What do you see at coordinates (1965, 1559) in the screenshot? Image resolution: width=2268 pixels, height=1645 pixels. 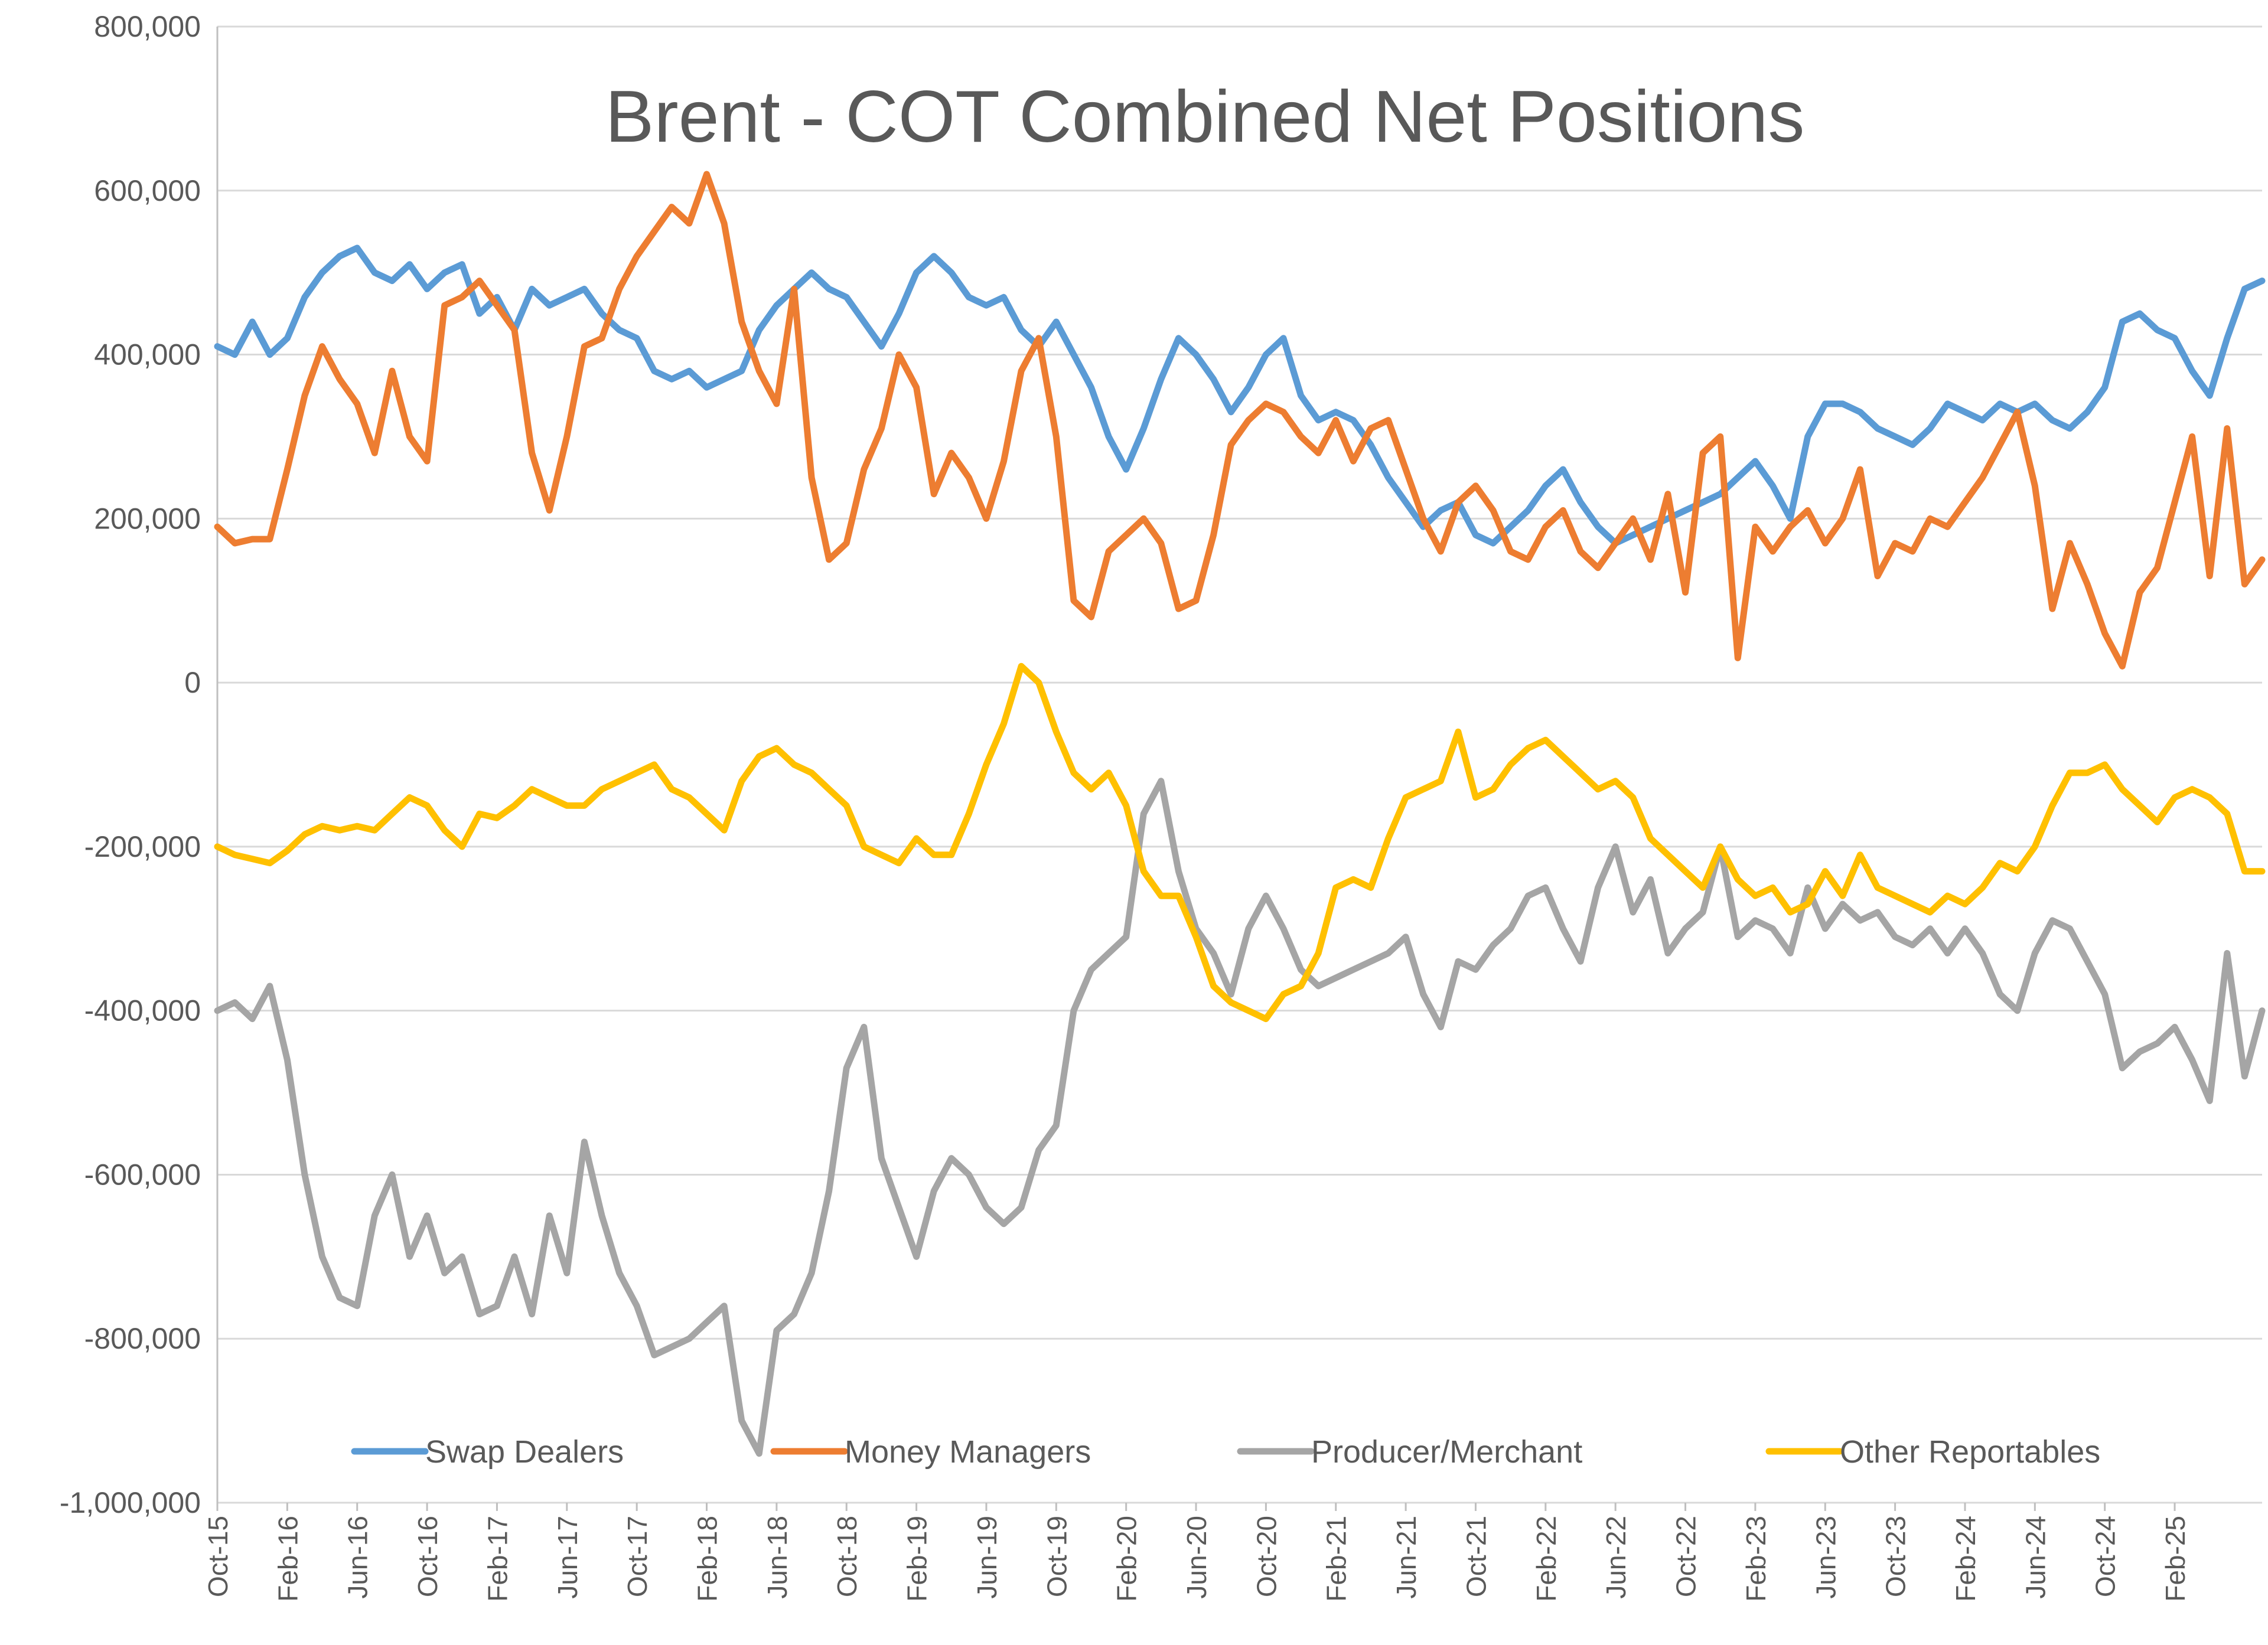 I see `x-tick-label: Feb-24` at bounding box center [1965, 1559].